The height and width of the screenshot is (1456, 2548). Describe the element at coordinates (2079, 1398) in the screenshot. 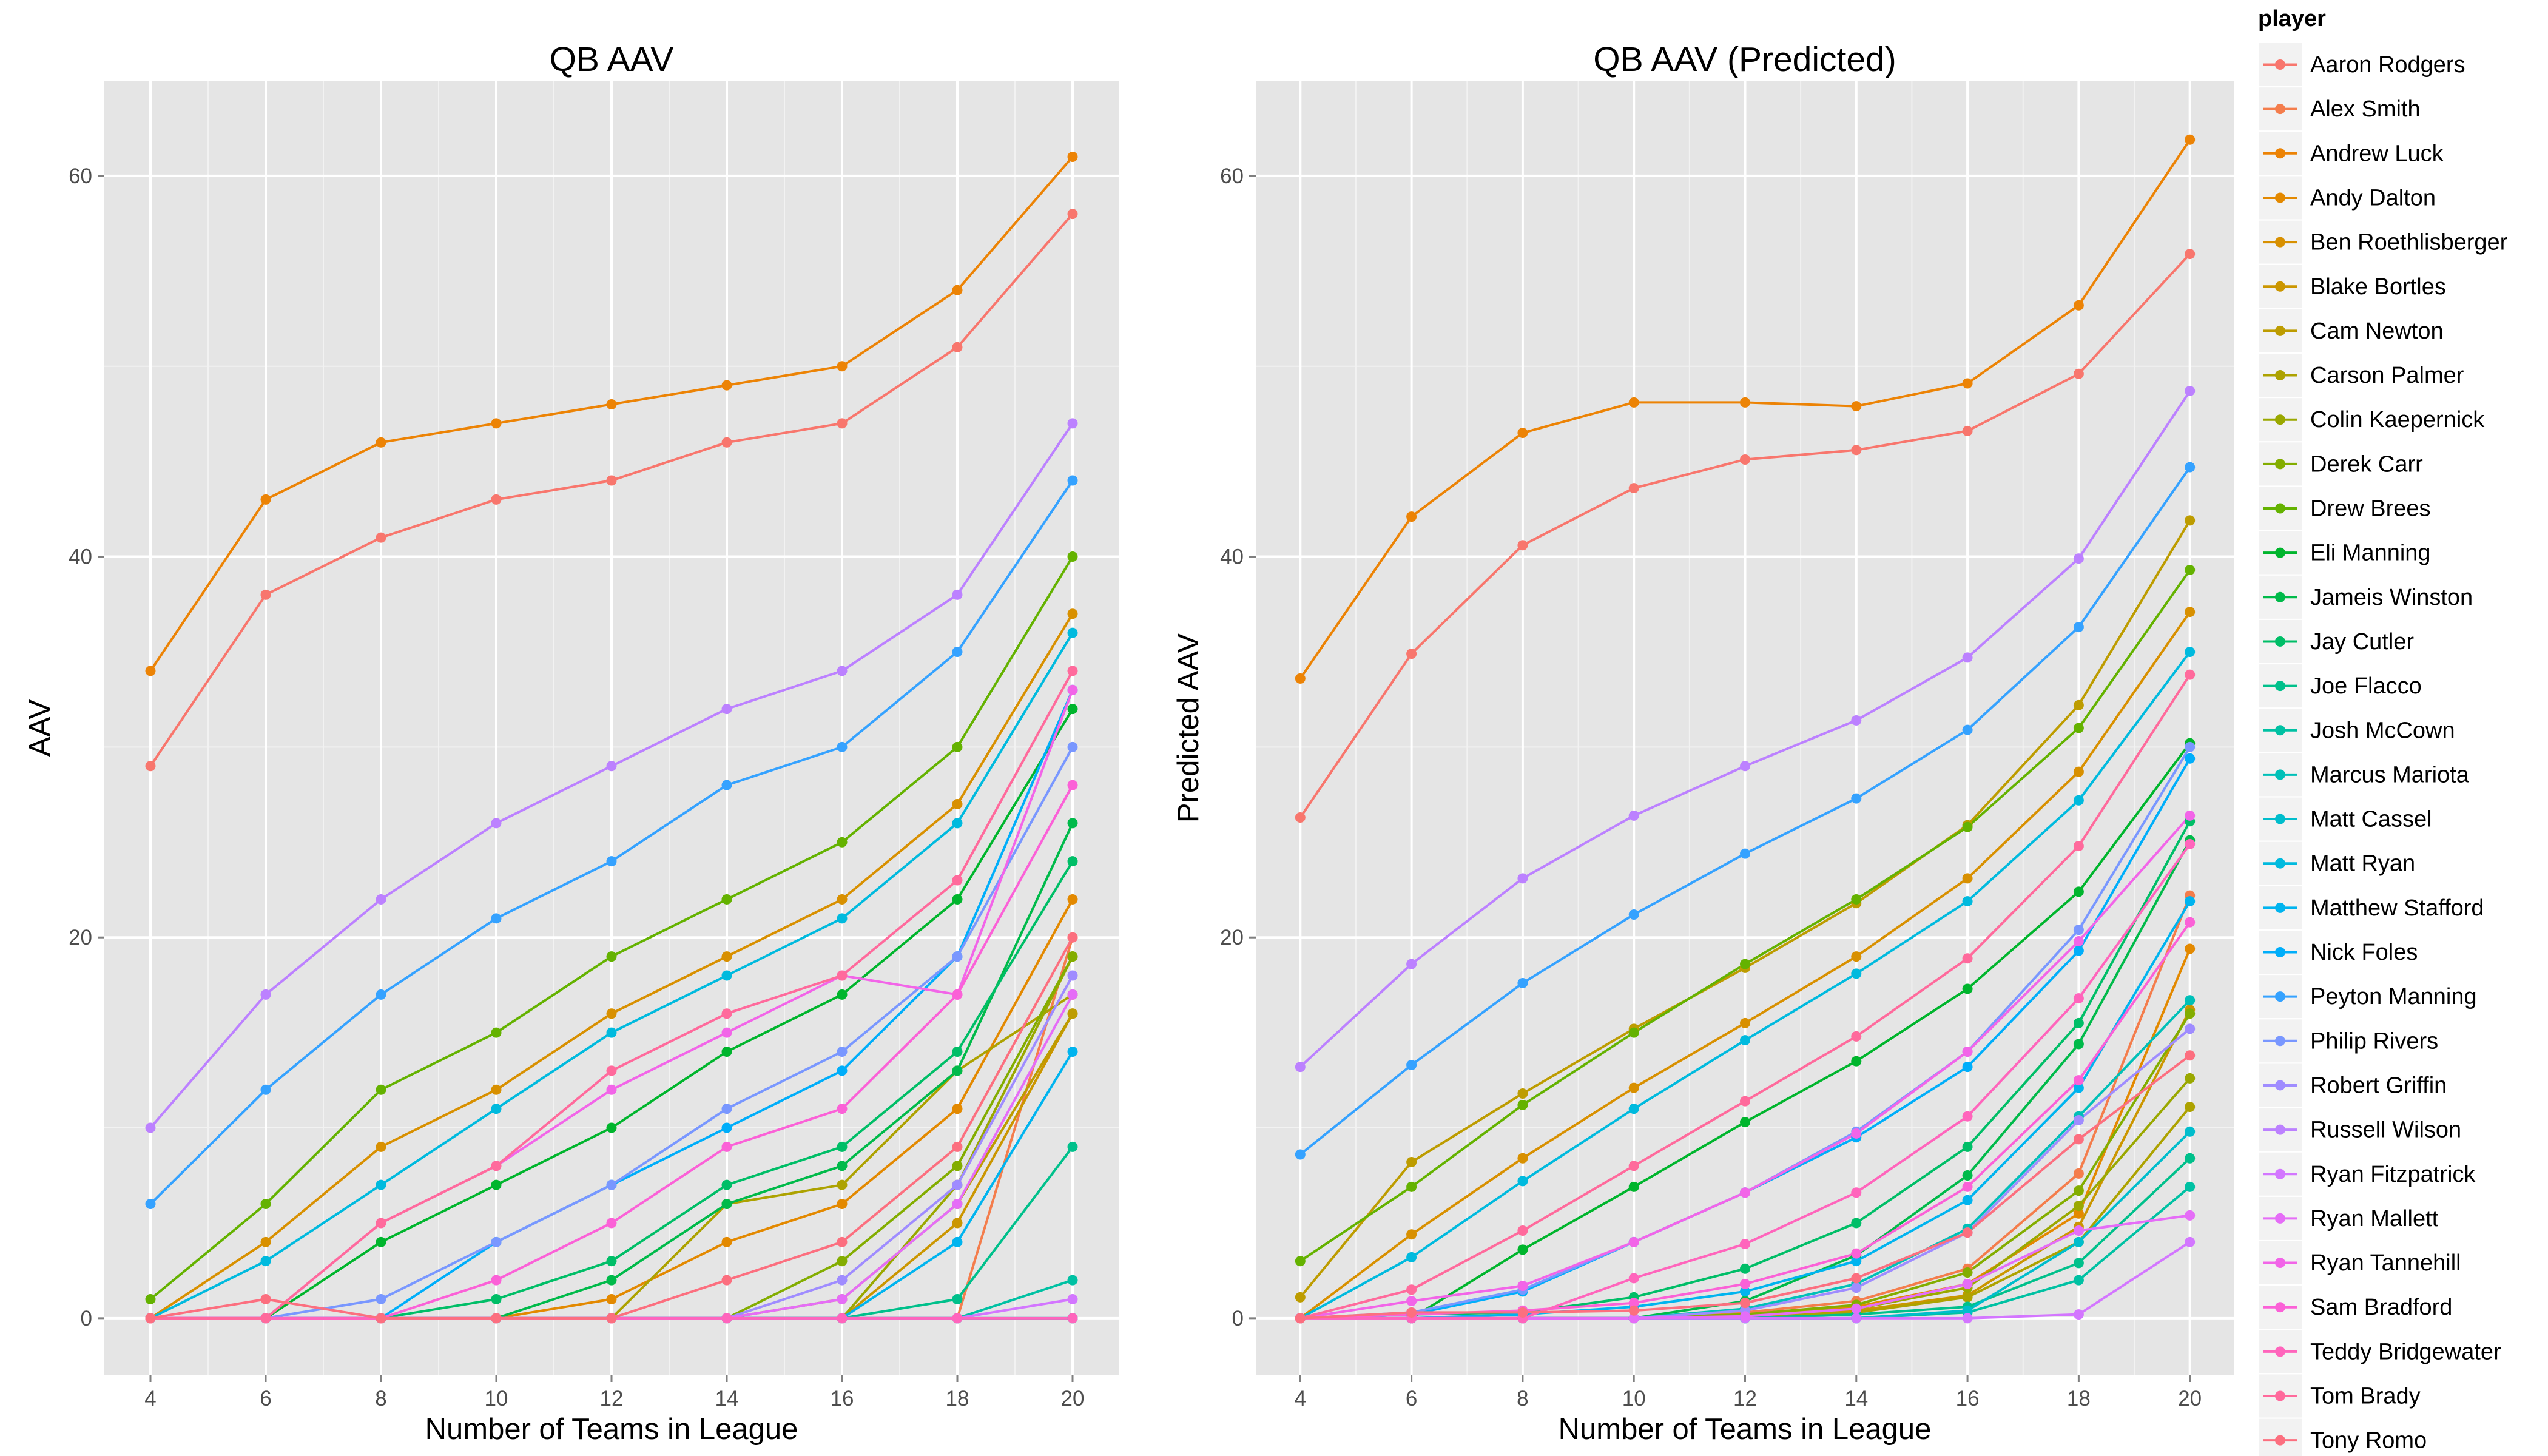

I see `x-tick-label: 18` at that location.